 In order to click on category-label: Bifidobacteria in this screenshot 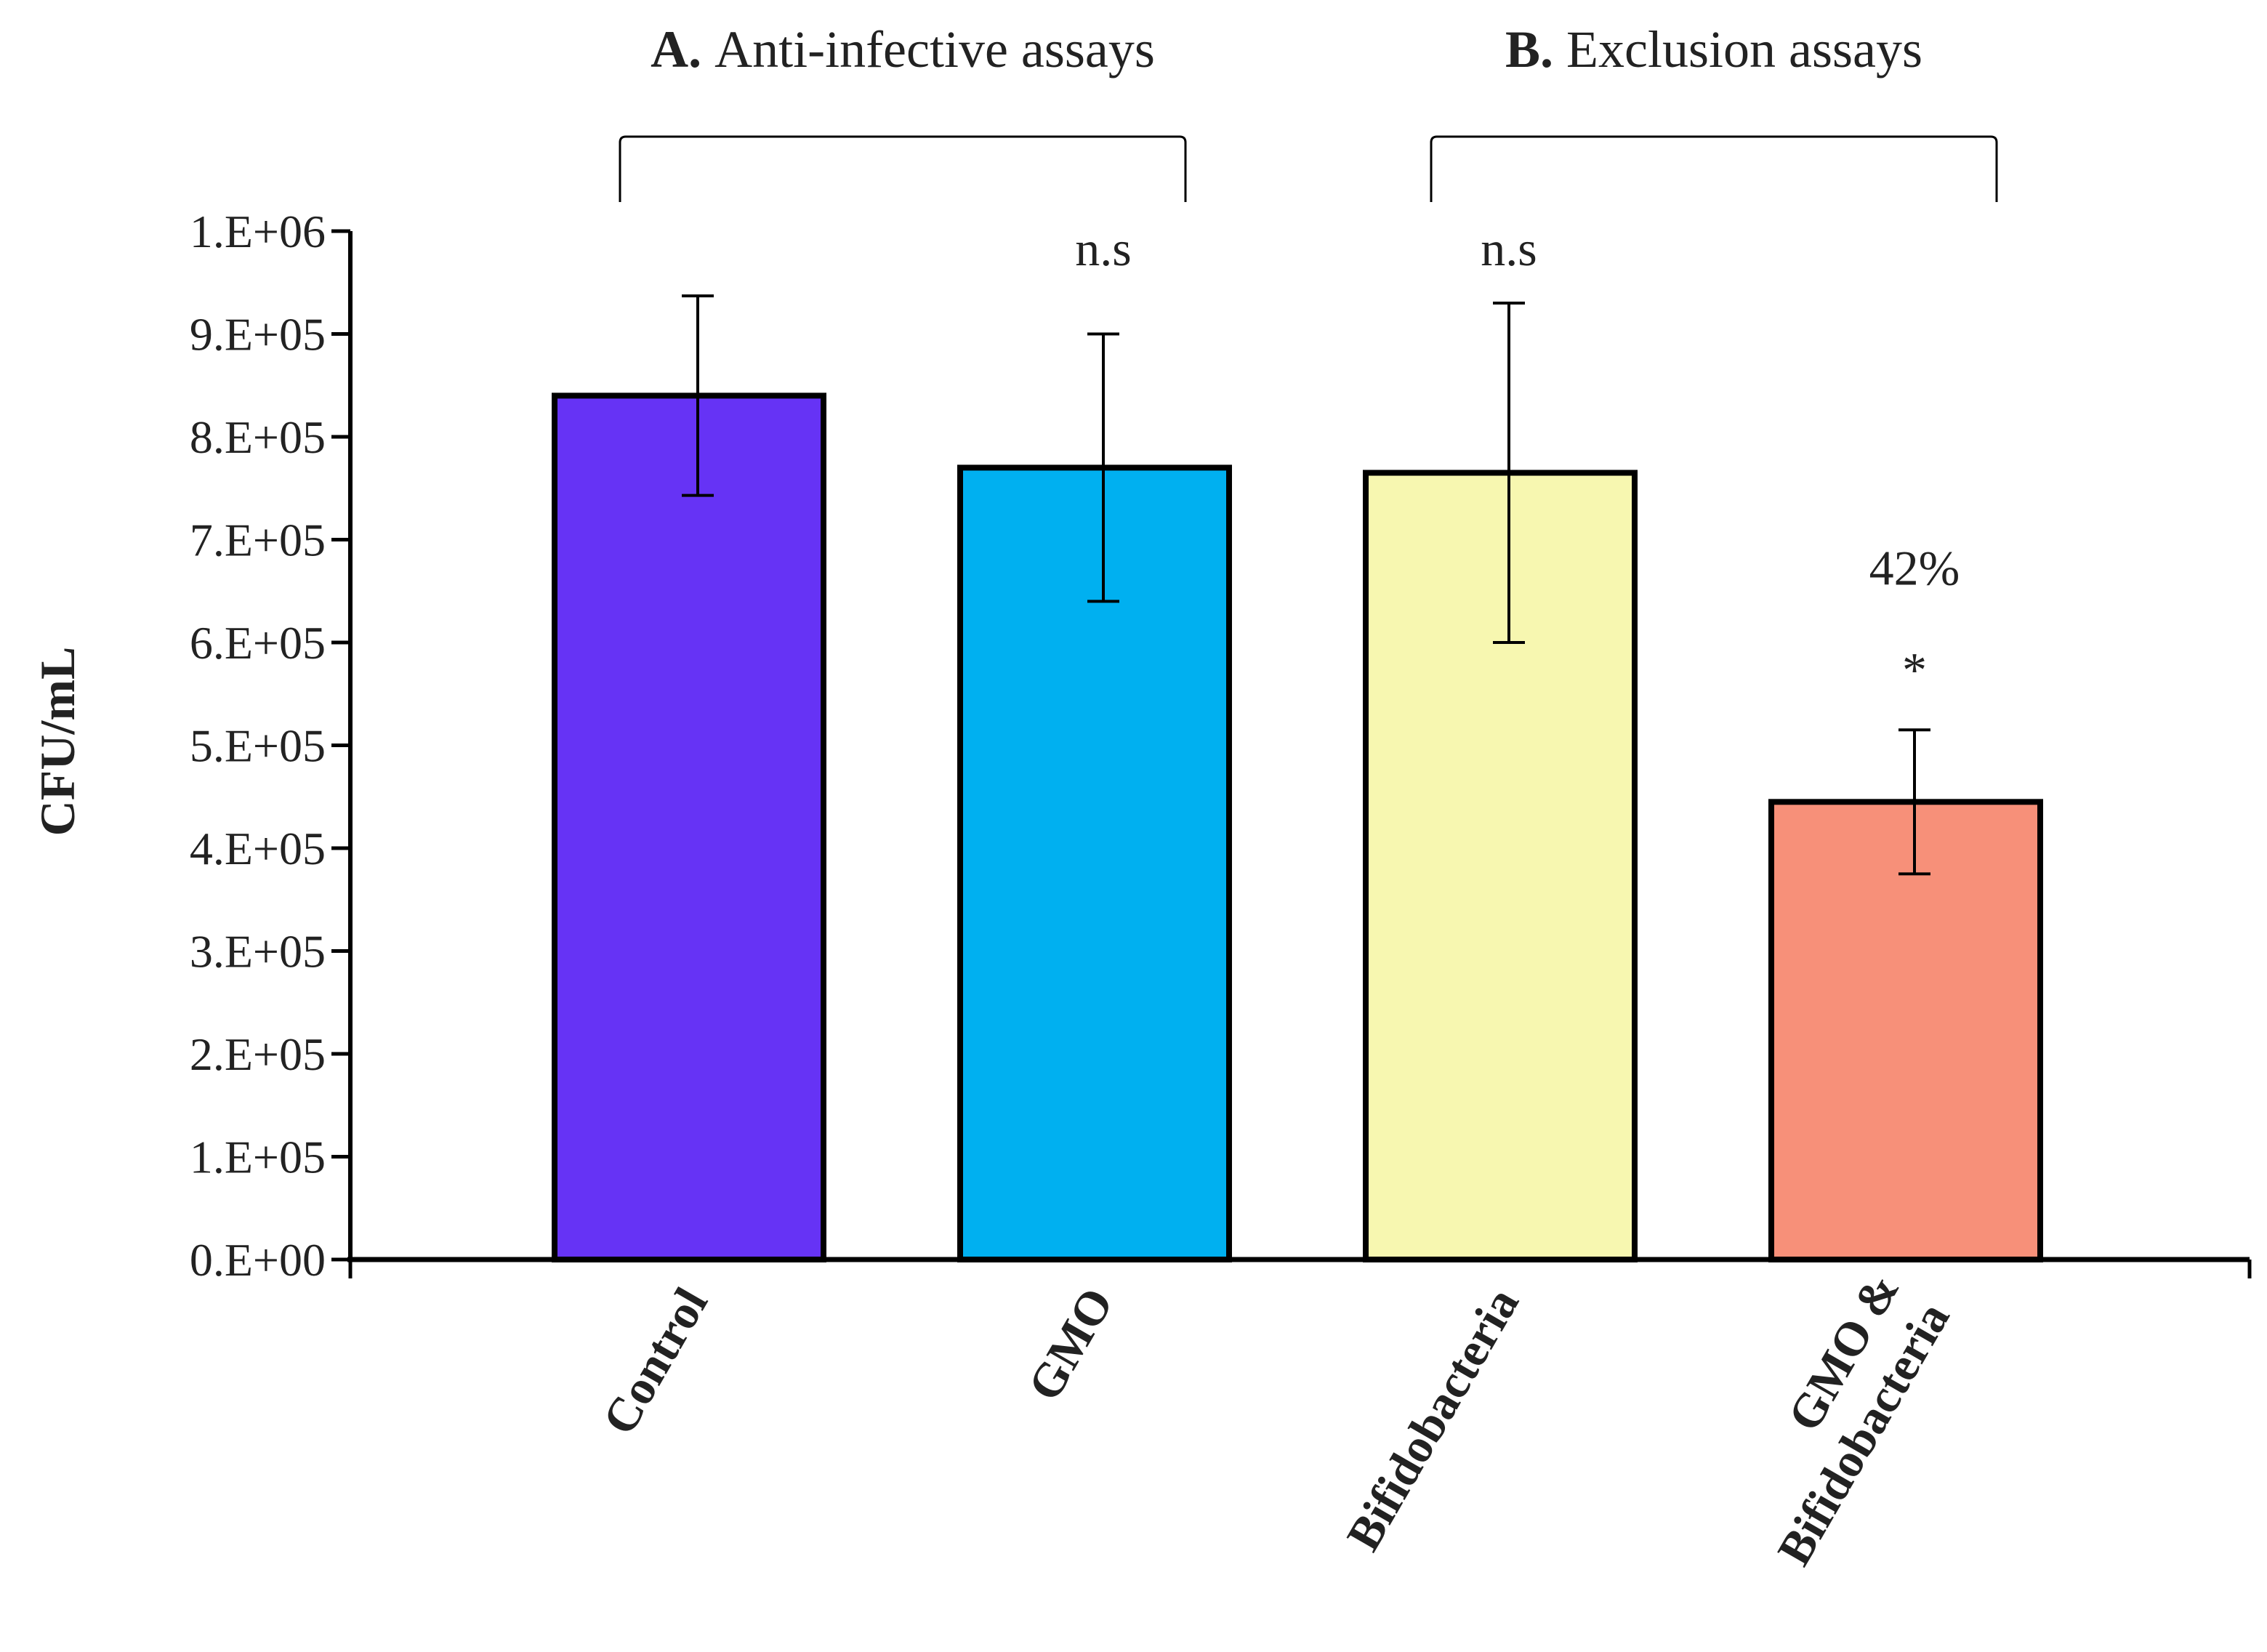, I will do `click(1433, 1419)`.